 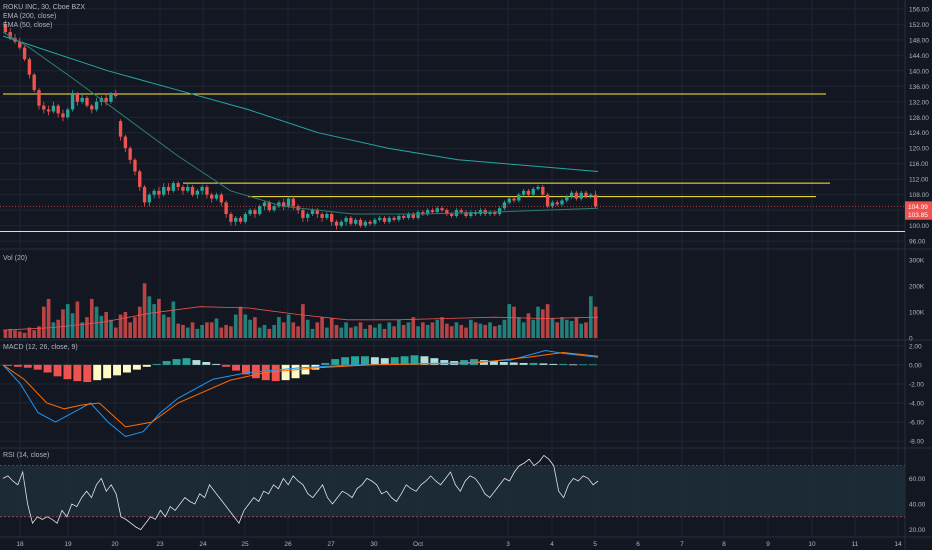 I want to click on price-tick-label: 136.00, so click(x=919, y=87).